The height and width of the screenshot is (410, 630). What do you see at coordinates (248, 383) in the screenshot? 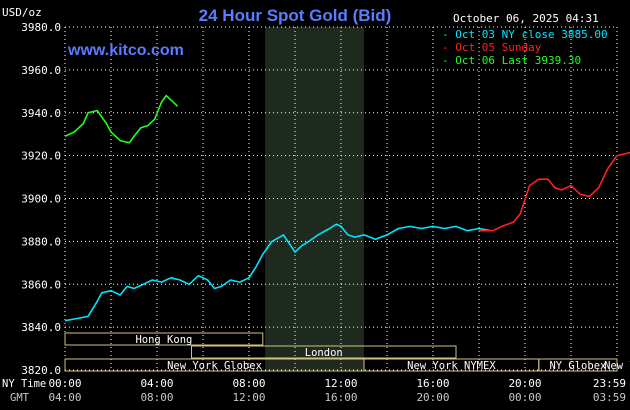
I see `x-tick-label: 08:00` at bounding box center [248, 383].